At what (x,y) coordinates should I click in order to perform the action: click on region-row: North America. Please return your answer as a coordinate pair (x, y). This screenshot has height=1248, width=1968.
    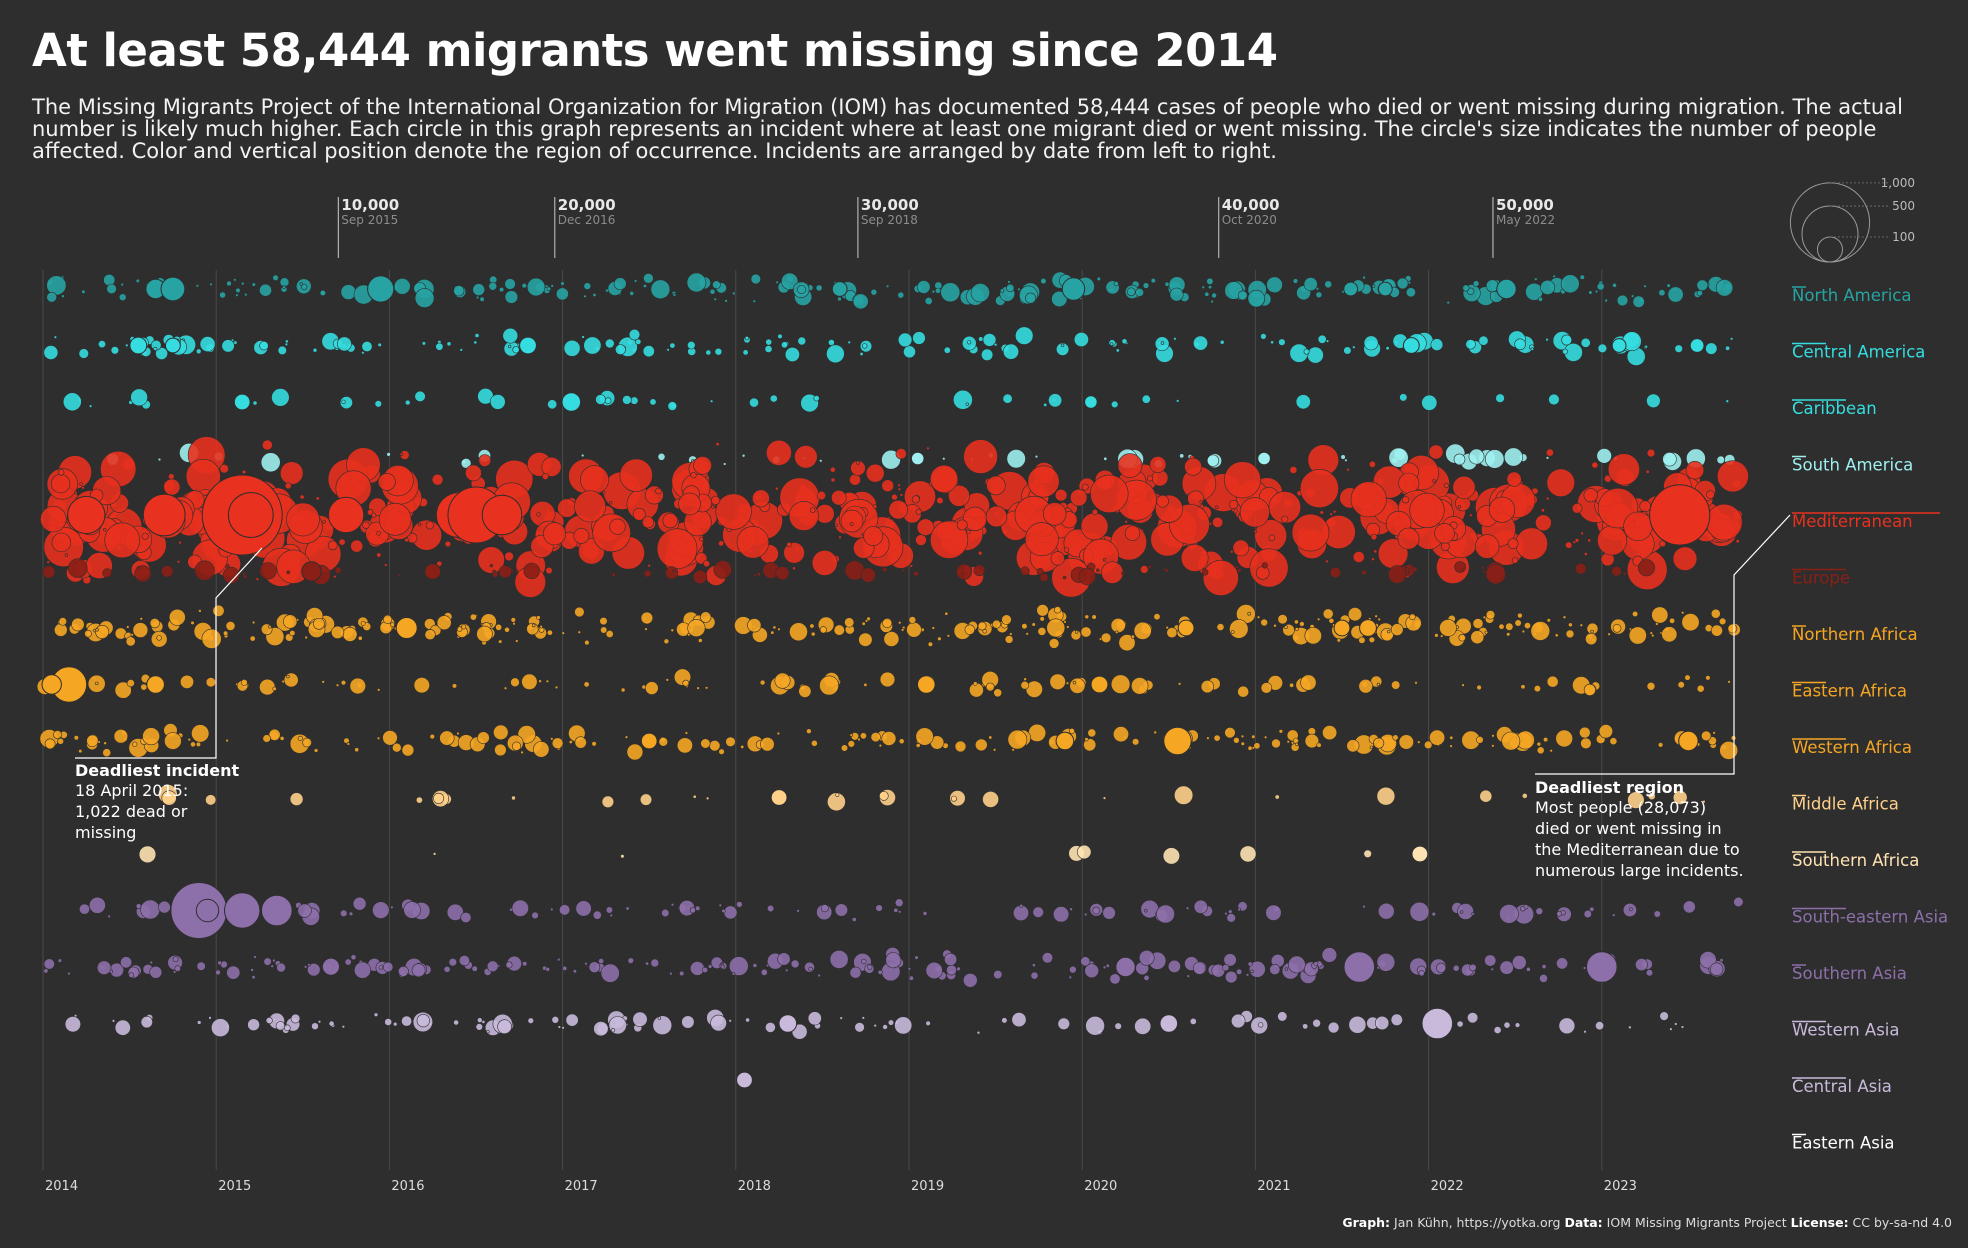
    Looking at the image, I should click on (978, 290).